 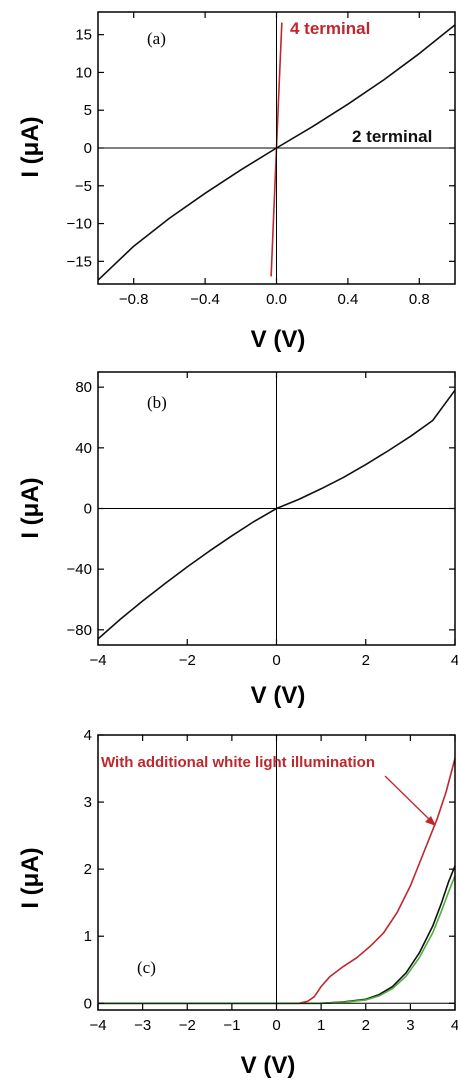 What do you see at coordinates (156, 38) in the screenshot?
I see `panel-label: (a)` at bounding box center [156, 38].